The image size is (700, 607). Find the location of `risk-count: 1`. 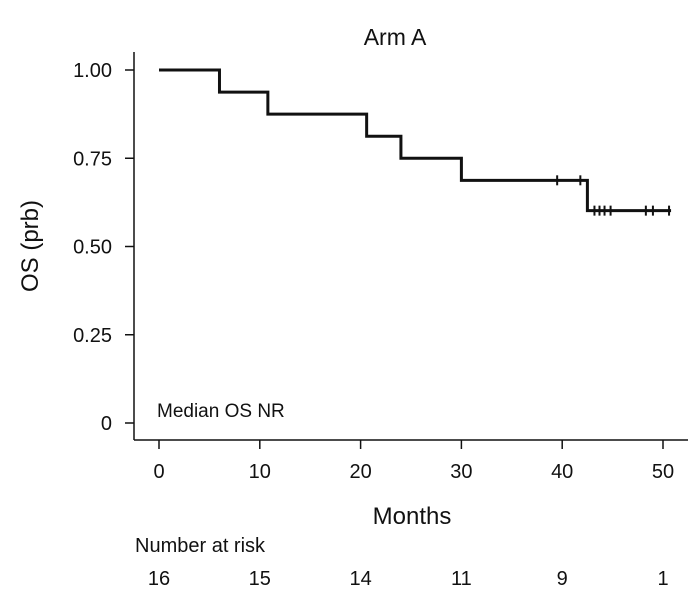

risk-count: 1 is located at coordinates (662, 579).